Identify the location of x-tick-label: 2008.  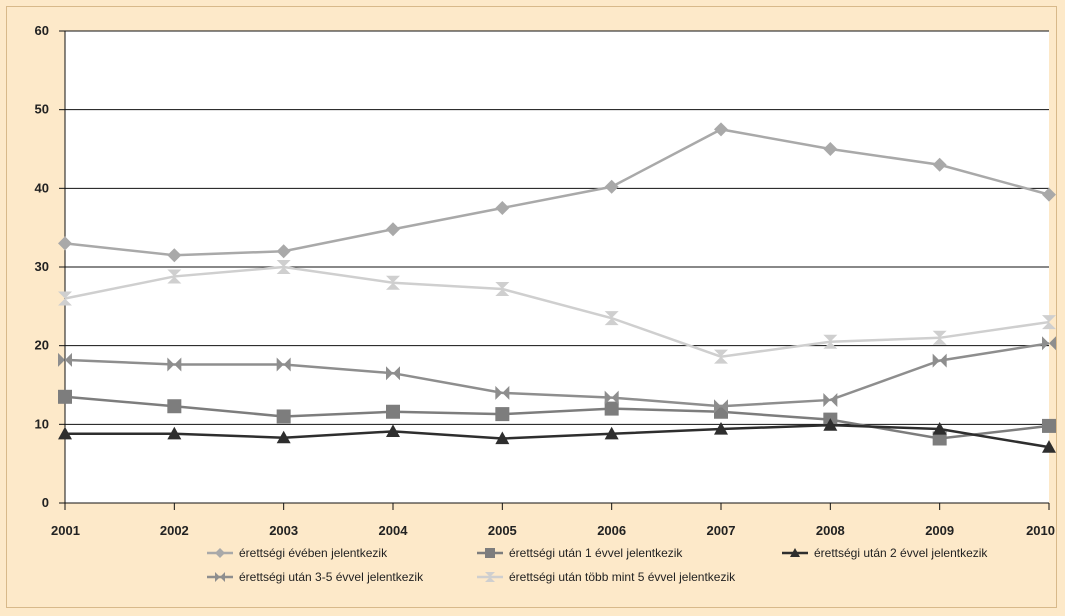
(830, 530).